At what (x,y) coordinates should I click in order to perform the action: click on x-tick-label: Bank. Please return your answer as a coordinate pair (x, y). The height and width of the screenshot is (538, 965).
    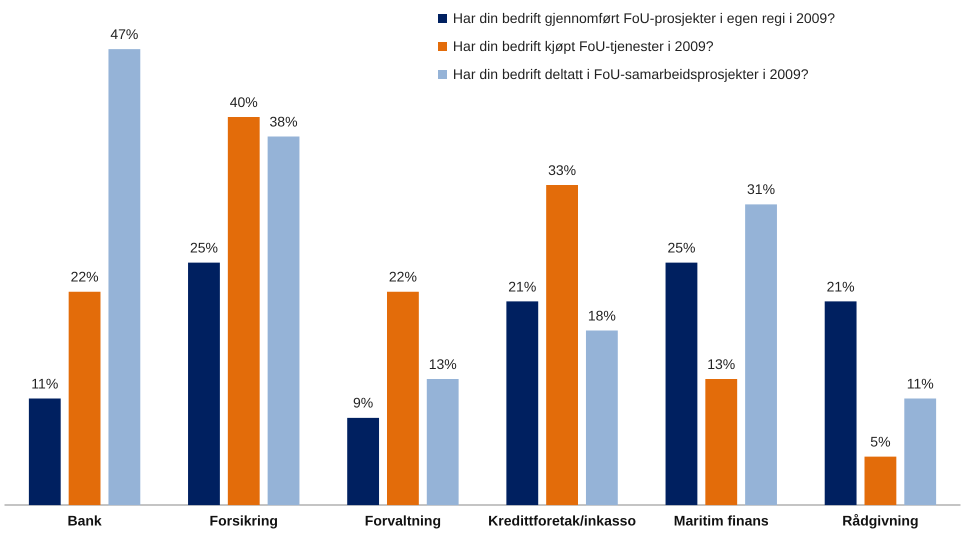
    Looking at the image, I should click on (84, 520).